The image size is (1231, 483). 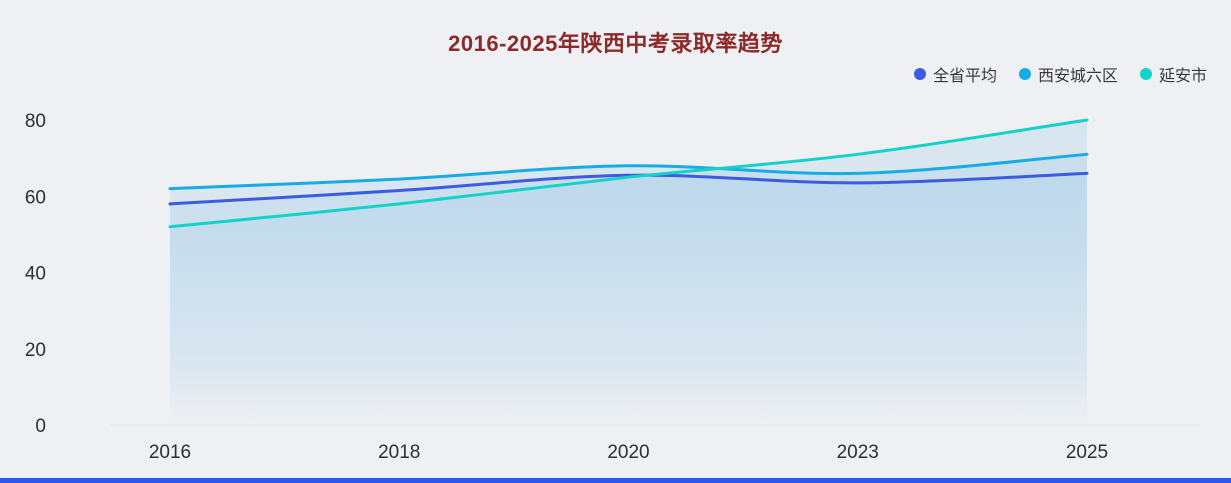 I want to click on chart-title: 2016-2025年陕西中考录取率趋势, so click(x=615, y=43).